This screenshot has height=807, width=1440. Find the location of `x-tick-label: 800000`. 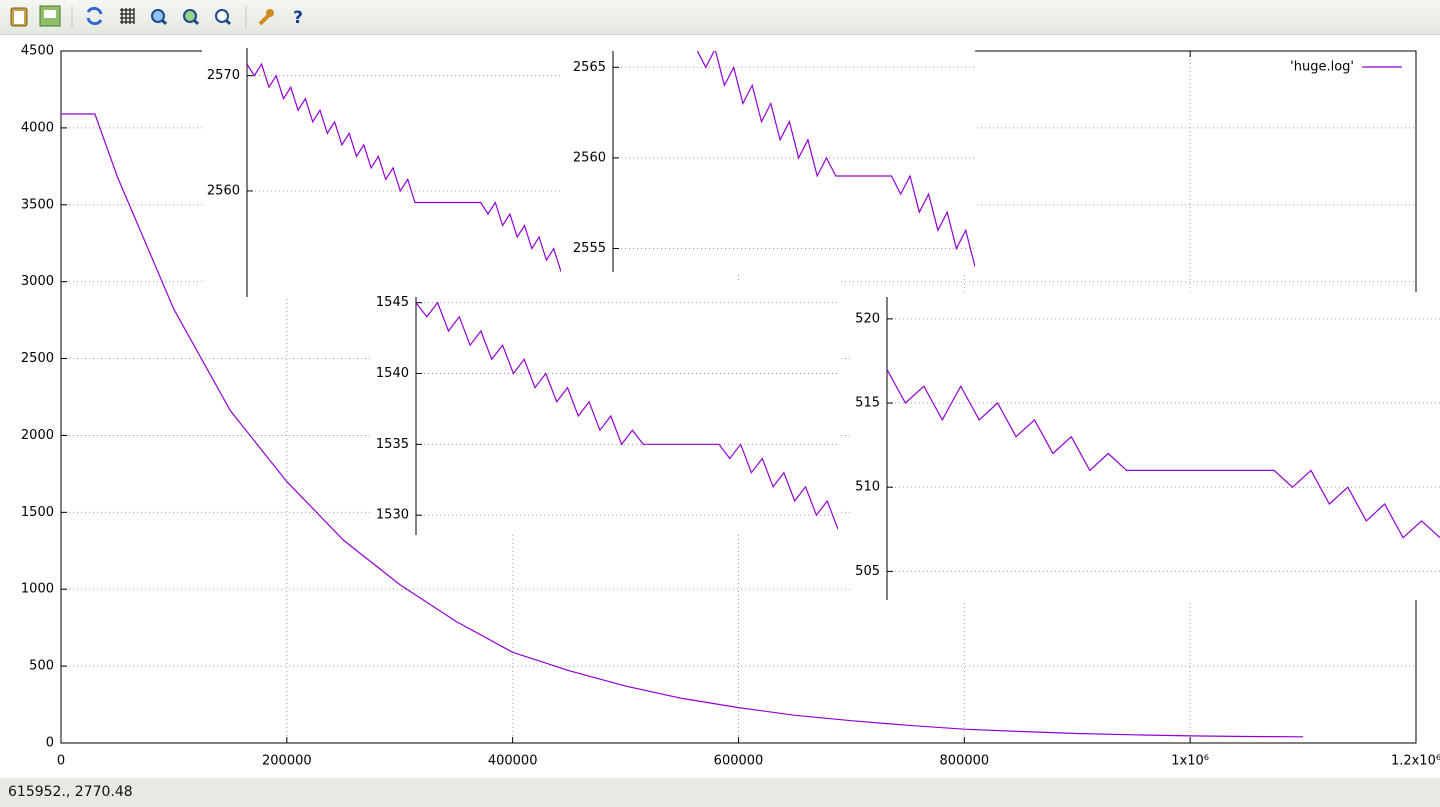

x-tick-label: 800000 is located at coordinates (965, 761).